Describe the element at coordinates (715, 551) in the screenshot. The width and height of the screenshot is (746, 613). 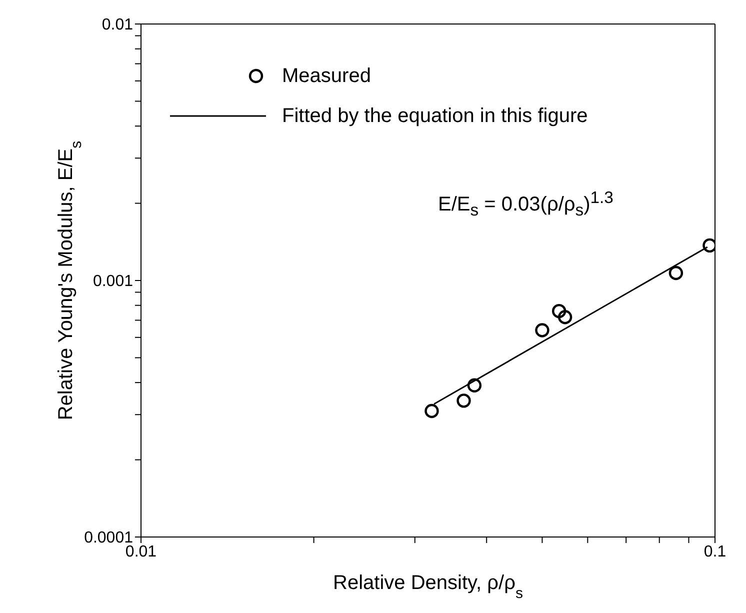
I see `x-tick-label: 0.1` at that location.